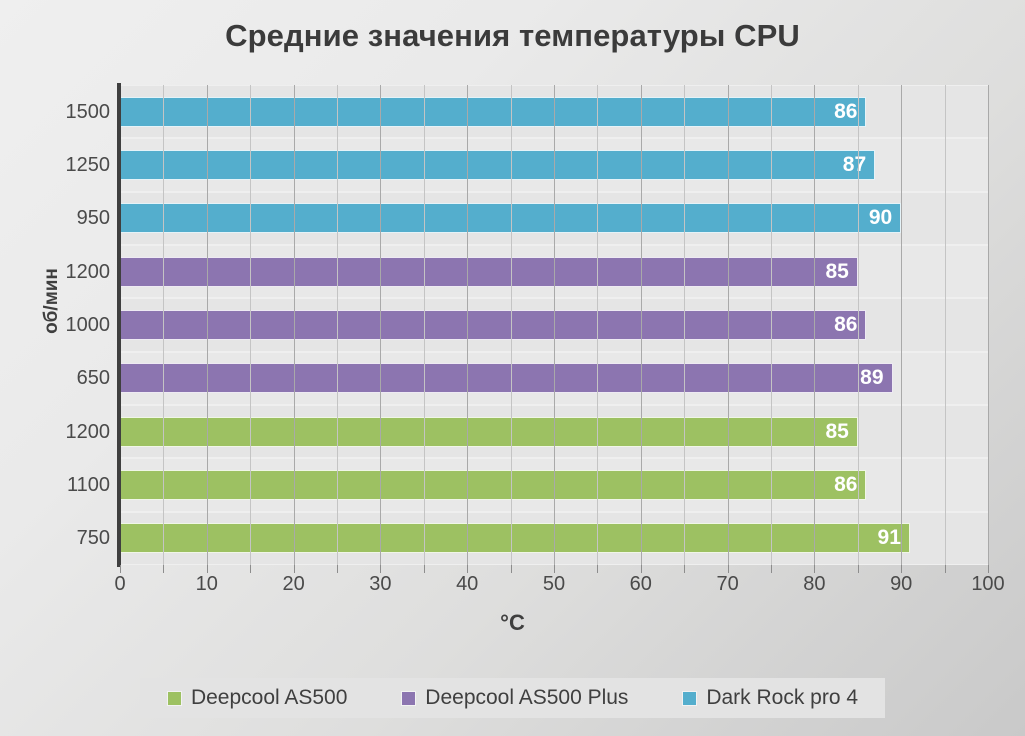 The image size is (1025, 736). Describe the element at coordinates (527, 697) in the screenshot. I see `legend-label: Deepcool AS500 Plus` at that location.